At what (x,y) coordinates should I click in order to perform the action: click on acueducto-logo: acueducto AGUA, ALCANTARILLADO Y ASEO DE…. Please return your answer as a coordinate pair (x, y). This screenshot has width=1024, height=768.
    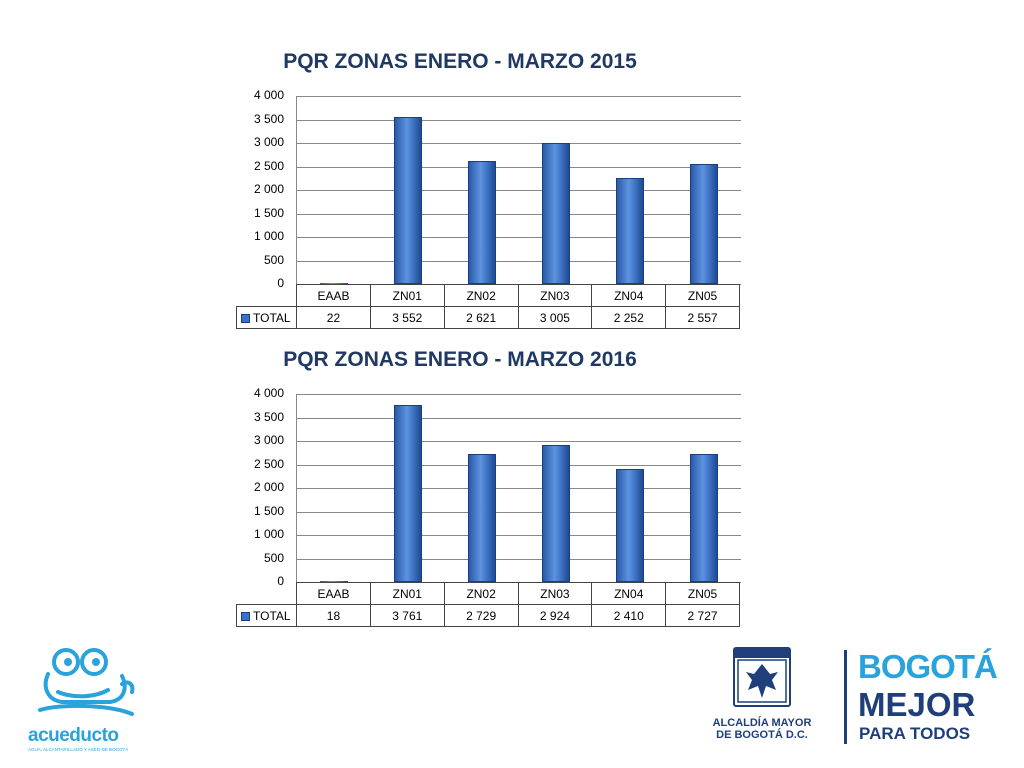
    Looking at the image, I should click on (84, 698).